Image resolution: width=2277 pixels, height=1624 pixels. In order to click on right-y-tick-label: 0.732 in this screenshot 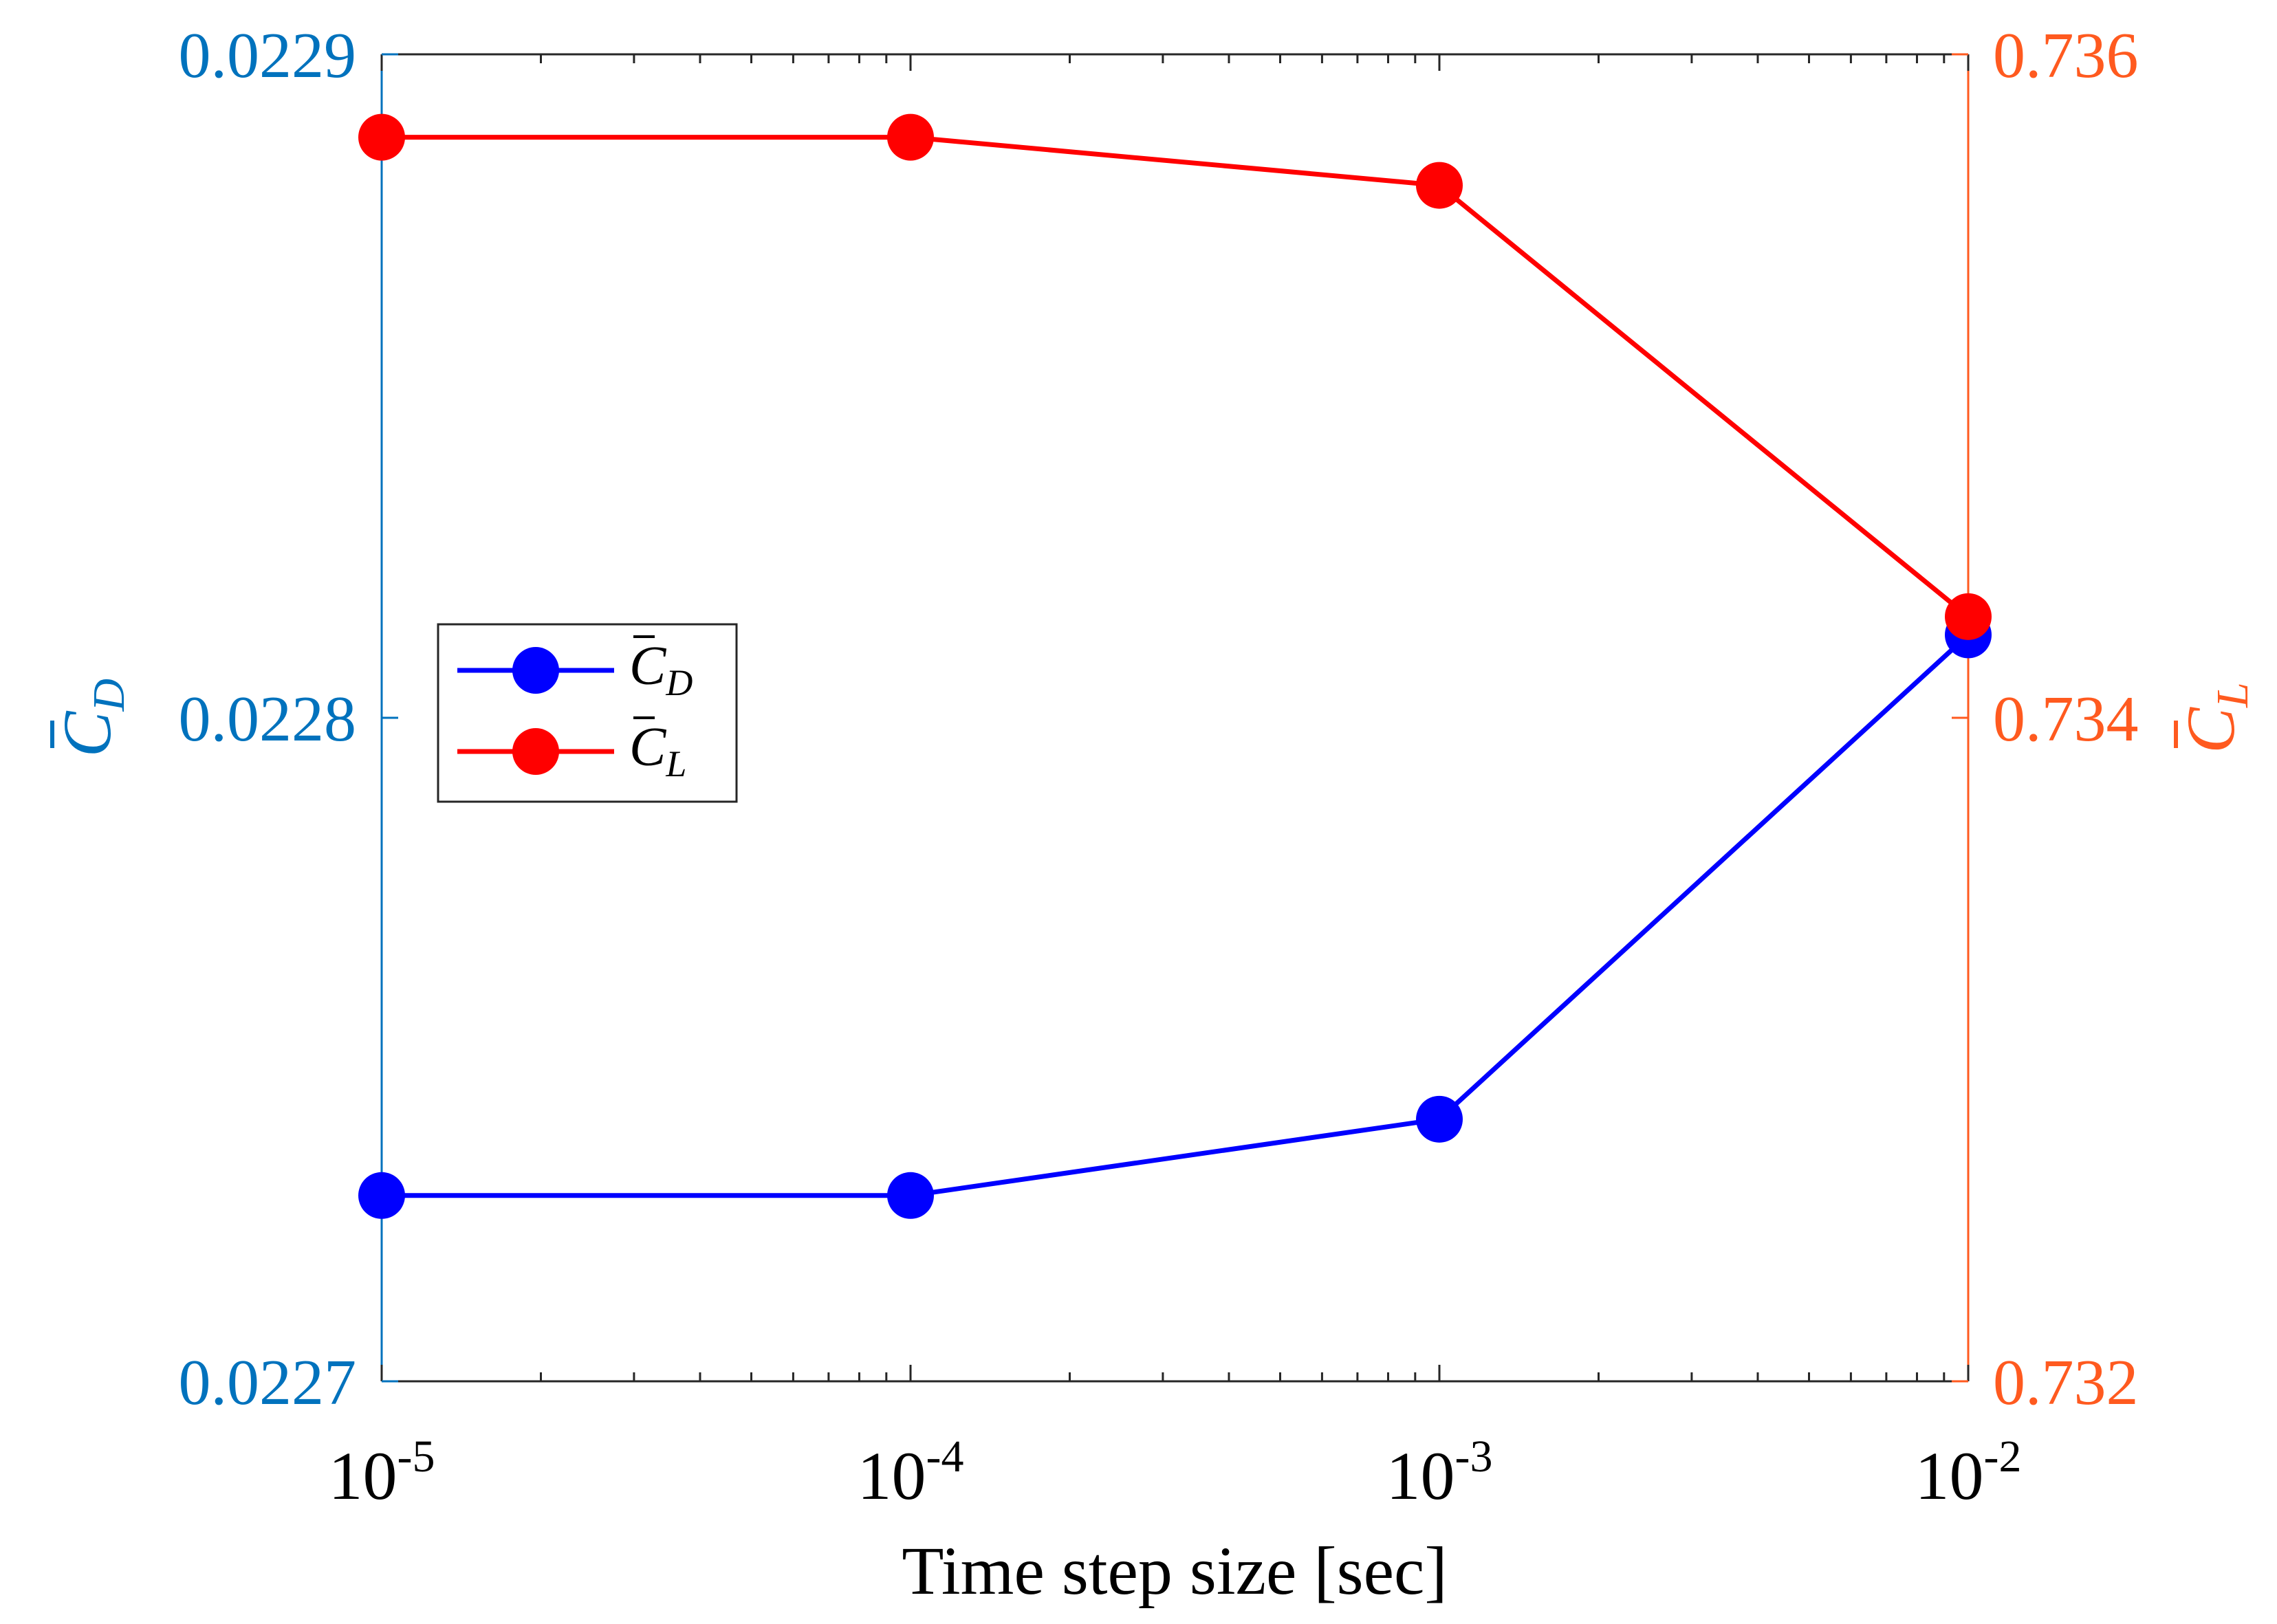, I will do `click(2066, 1382)`.